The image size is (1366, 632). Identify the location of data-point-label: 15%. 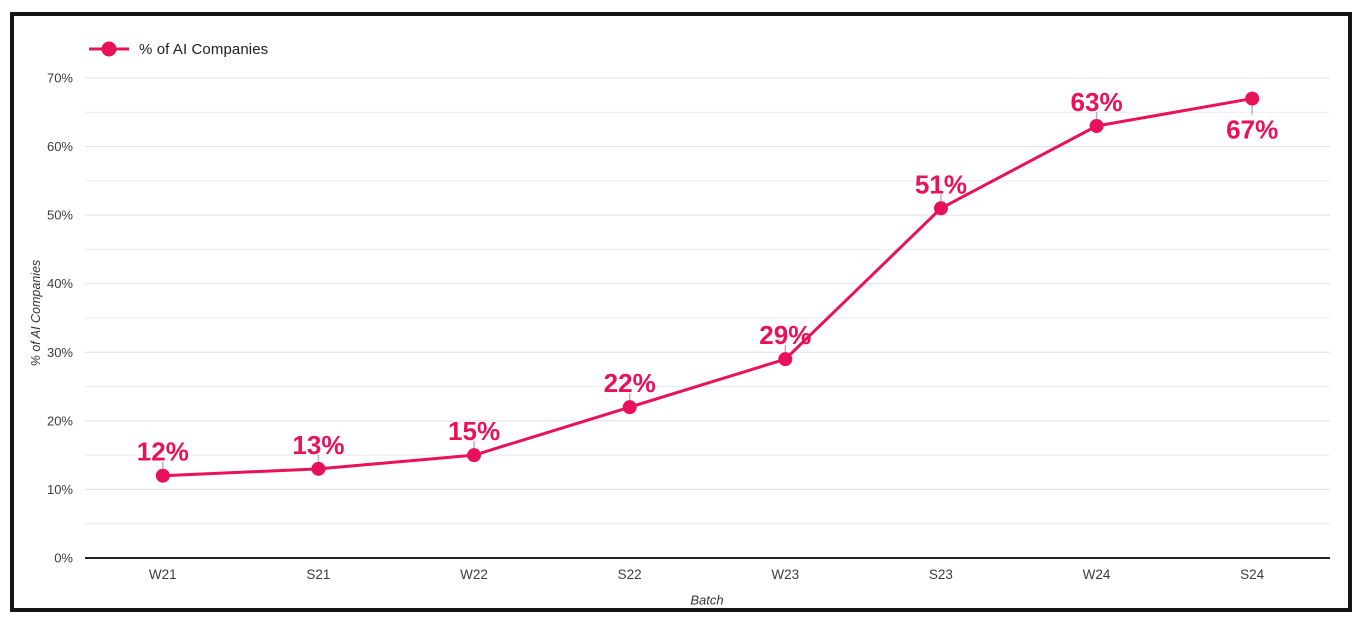
(474, 431).